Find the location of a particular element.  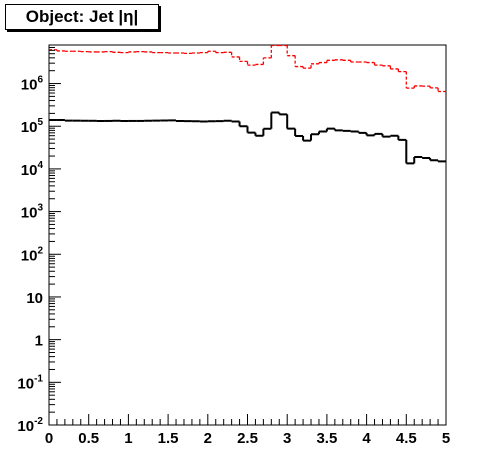

x-tick-label: 3 is located at coordinates (287, 438).